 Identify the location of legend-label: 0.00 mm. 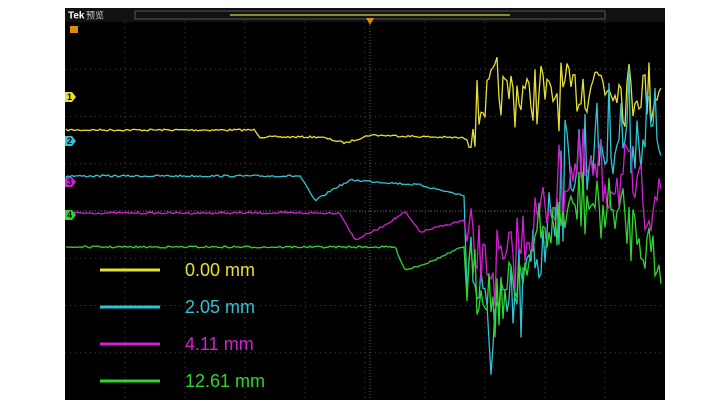
(220, 270).